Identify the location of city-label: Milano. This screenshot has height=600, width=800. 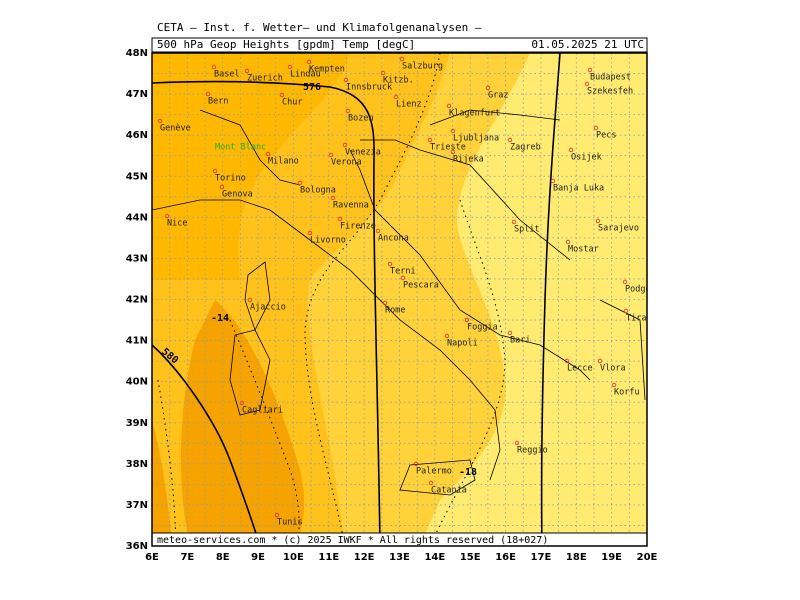
(283, 162).